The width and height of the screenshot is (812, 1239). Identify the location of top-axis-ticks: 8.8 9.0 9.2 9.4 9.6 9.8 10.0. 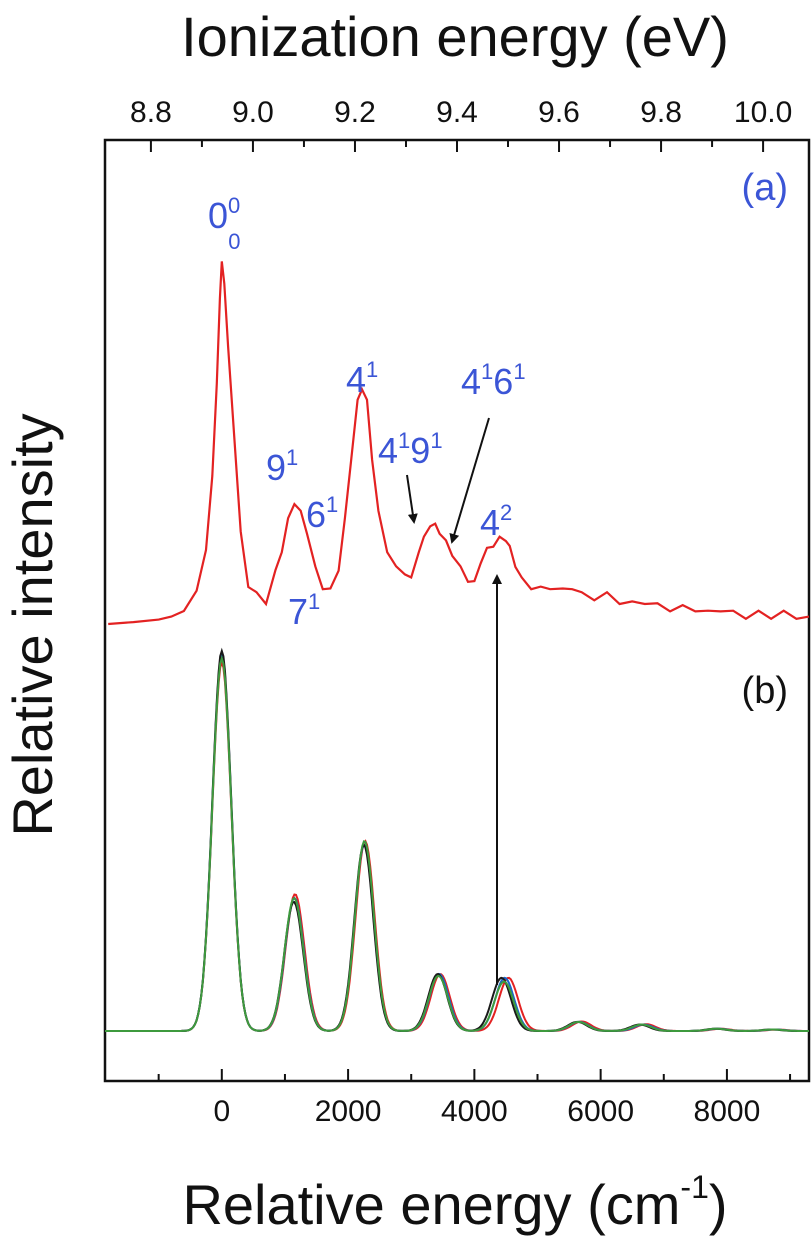
(461, 124).